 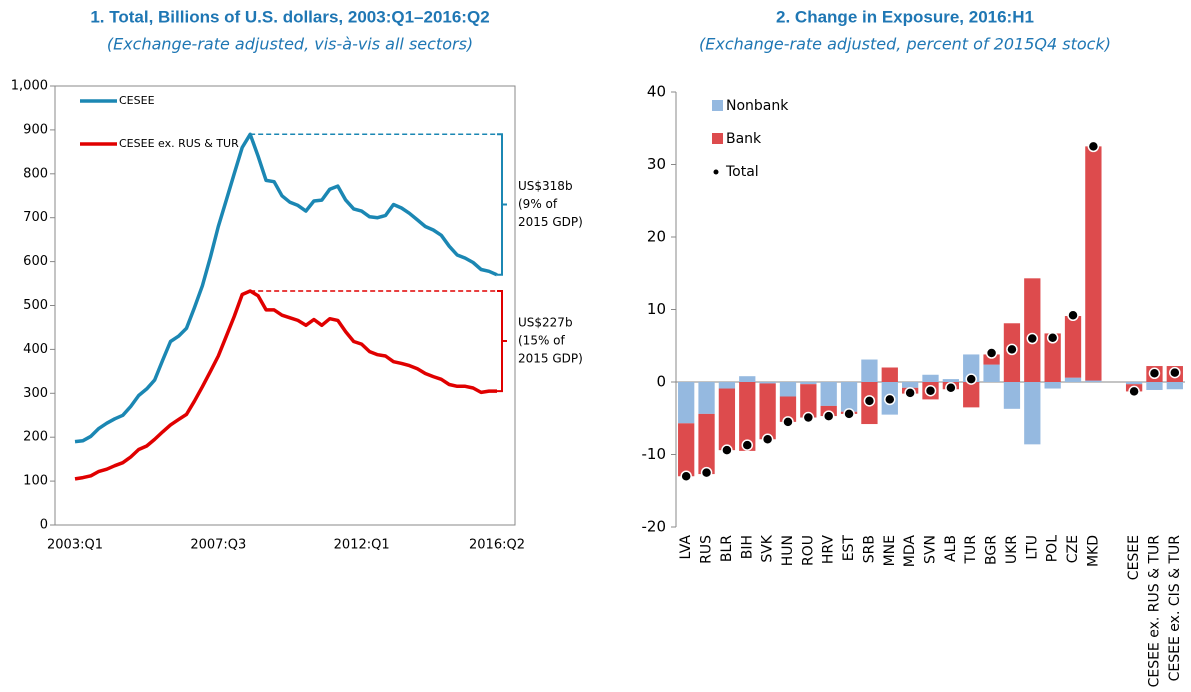 What do you see at coordinates (768, 548) in the screenshot?
I see `x-tick-label: SVK` at bounding box center [768, 548].